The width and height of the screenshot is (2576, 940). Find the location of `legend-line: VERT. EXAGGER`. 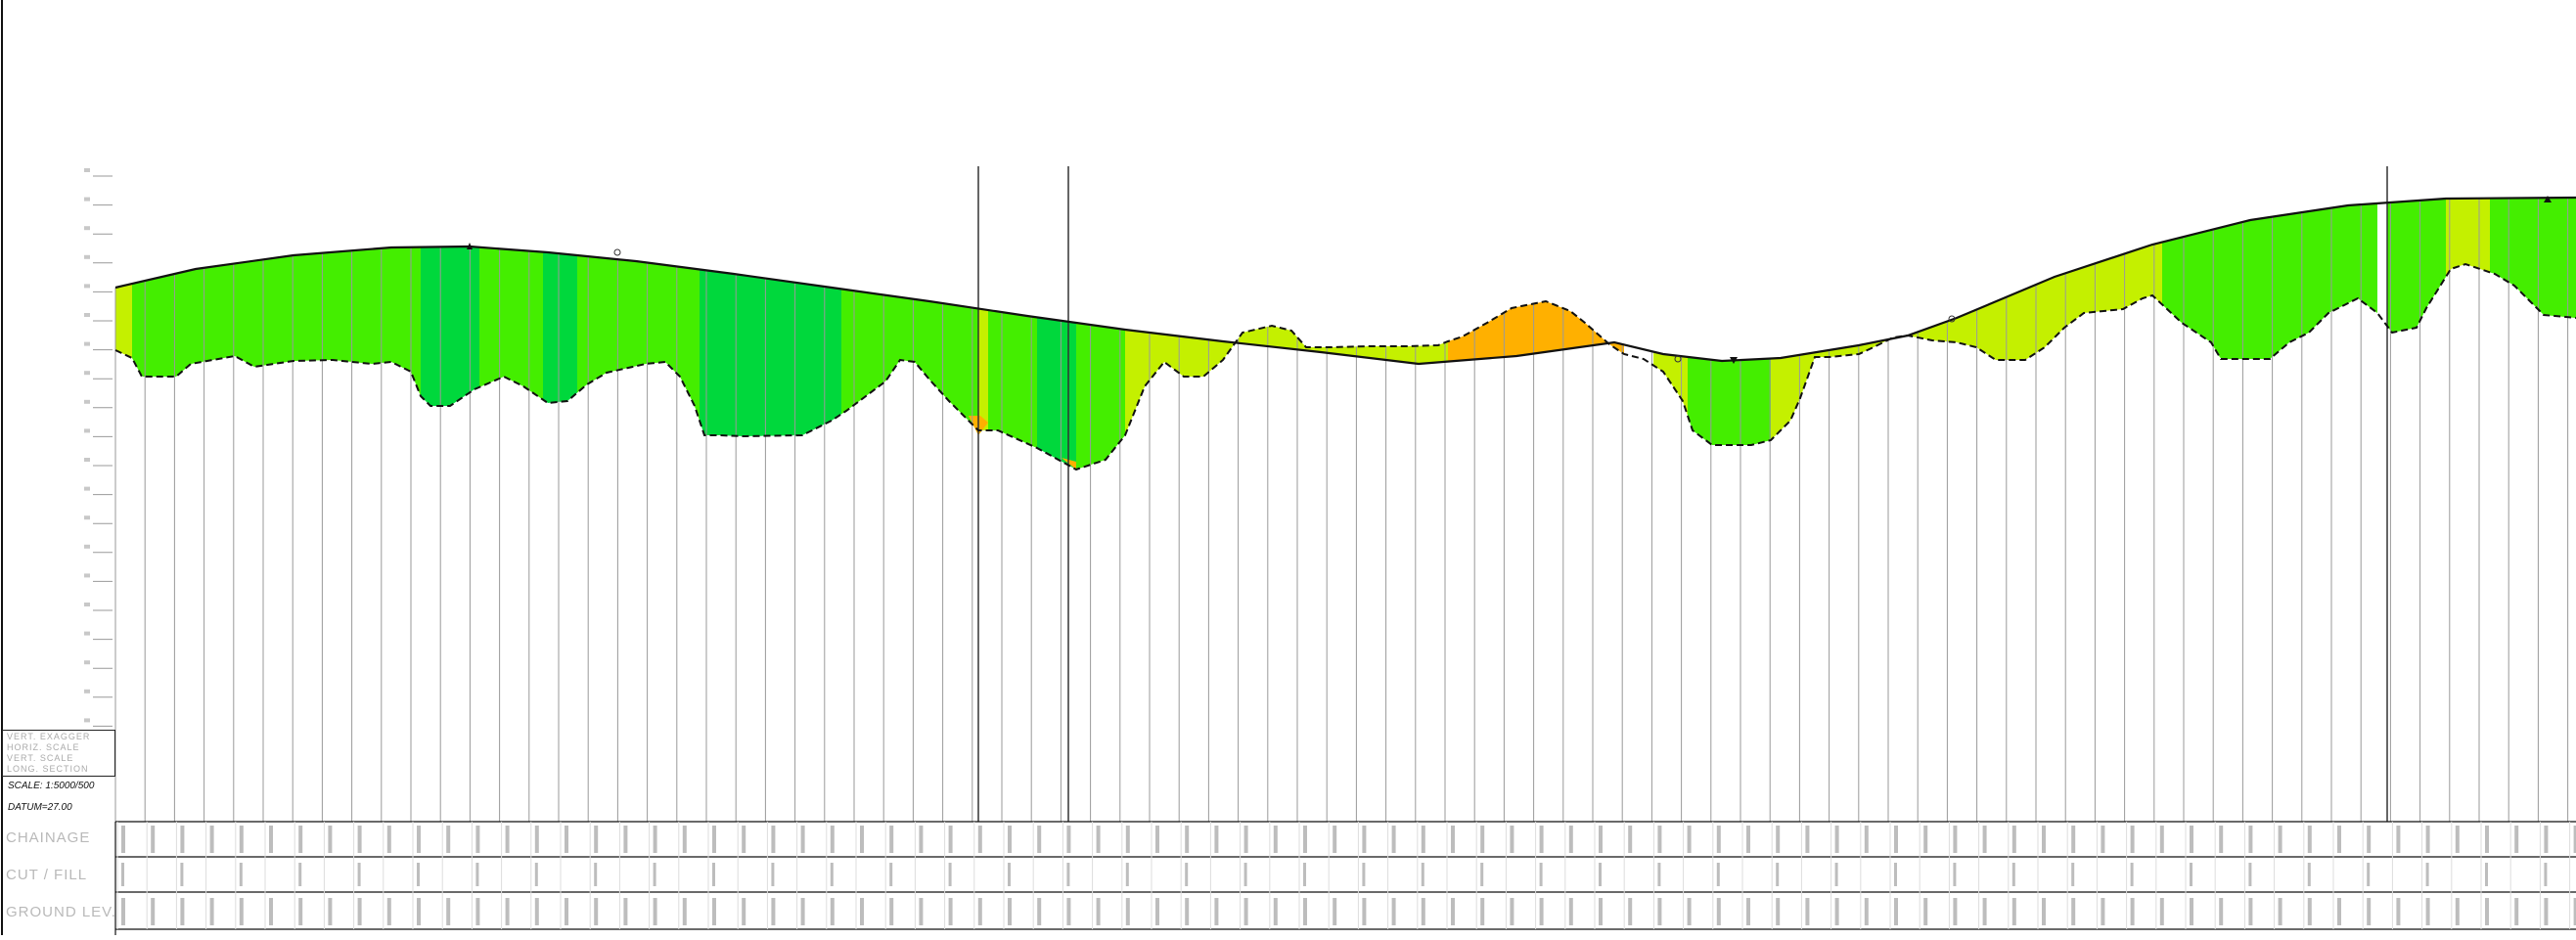

legend-line: VERT. EXAGGER is located at coordinates (49, 736).